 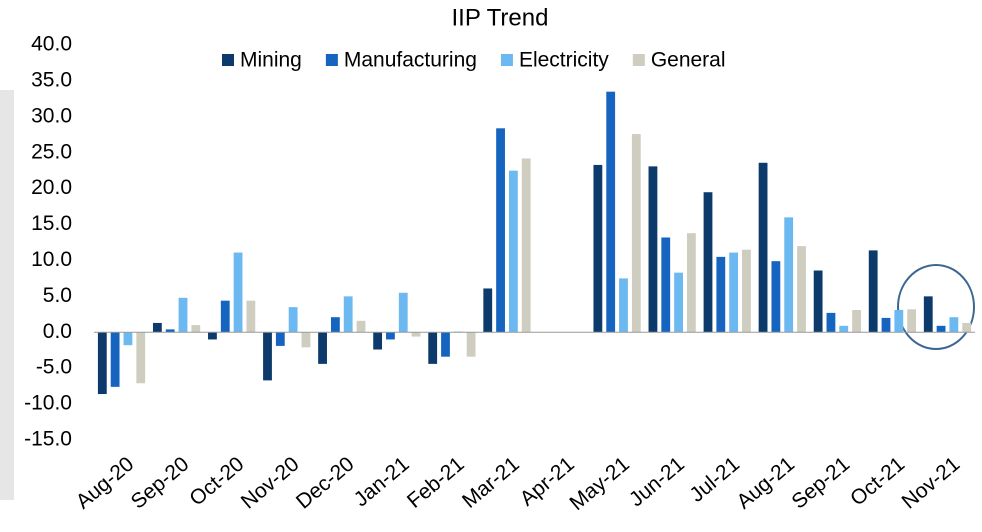 I want to click on x-tick-label: Mar-21, so click(x=491, y=482).